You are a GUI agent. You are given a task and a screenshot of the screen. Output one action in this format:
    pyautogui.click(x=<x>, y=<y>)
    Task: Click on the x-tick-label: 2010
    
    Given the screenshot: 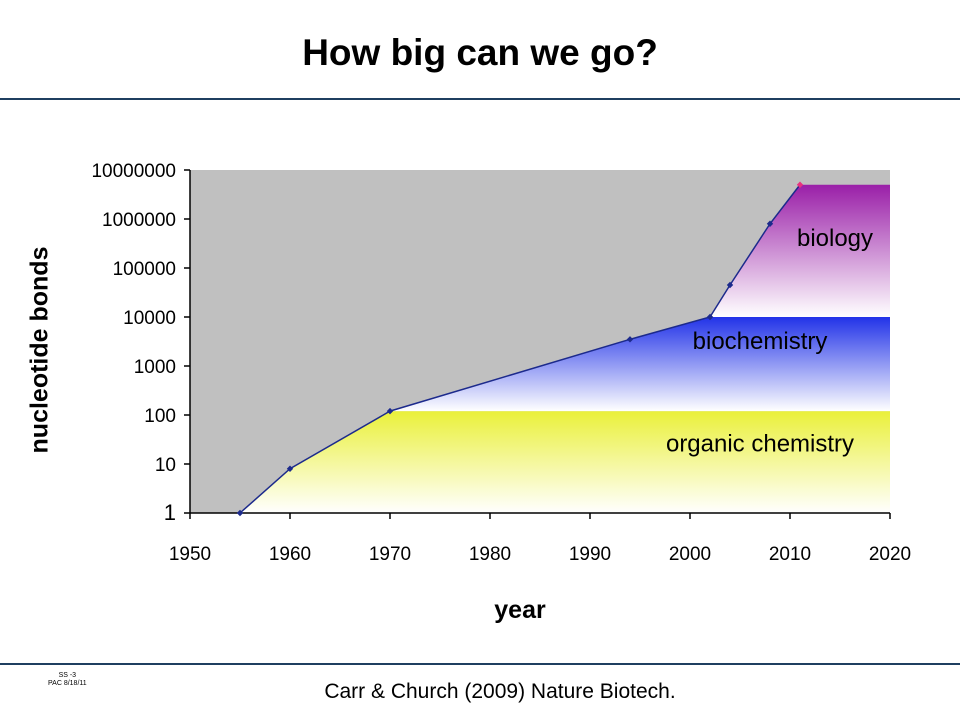 What is the action you would take?
    pyautogui.click(x=790, y=554)
    